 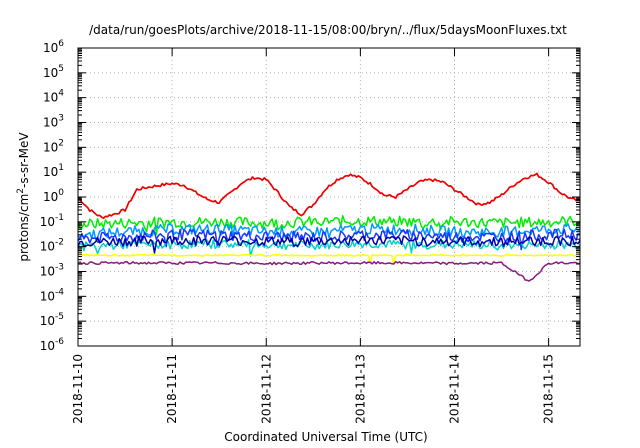 I want to click on y-tick-label: 10³, so click(x=53, y=122).